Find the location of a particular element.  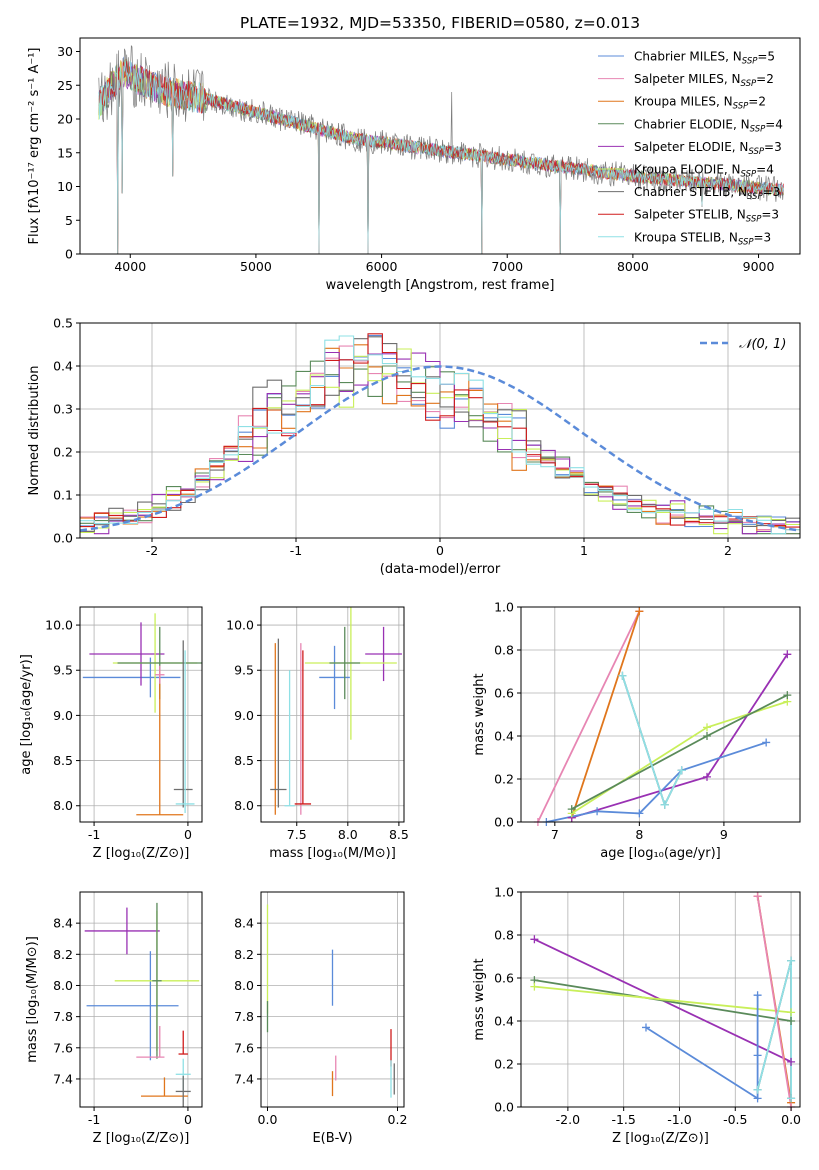

y-tick-label: 7.4 is located at coordinates (244, 1078).